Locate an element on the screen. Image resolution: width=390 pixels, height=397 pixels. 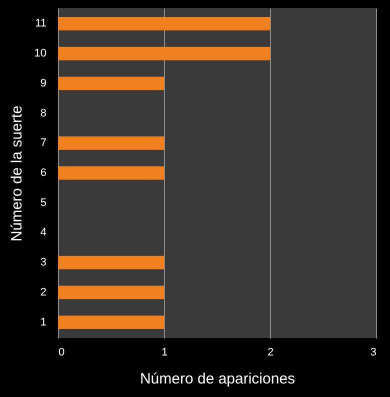
y-tick-label: 9 is located at coordinates (43, 83).